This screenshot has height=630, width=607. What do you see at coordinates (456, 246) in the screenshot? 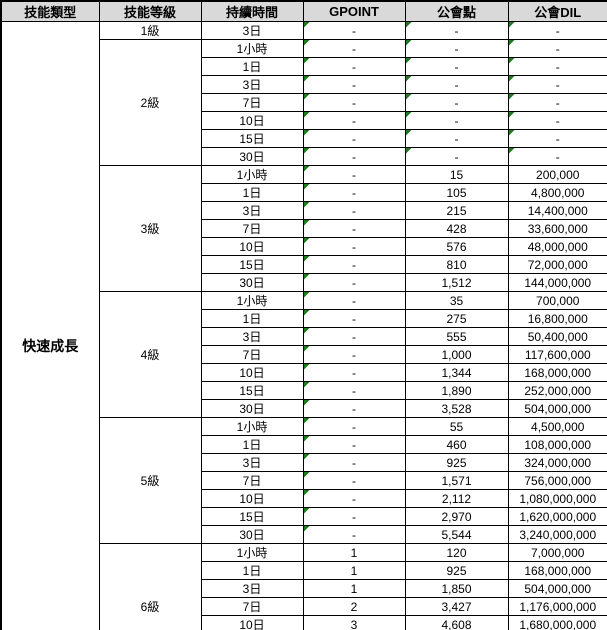
I see `guild-points-cell: 576` at bounding box center [456, 246].